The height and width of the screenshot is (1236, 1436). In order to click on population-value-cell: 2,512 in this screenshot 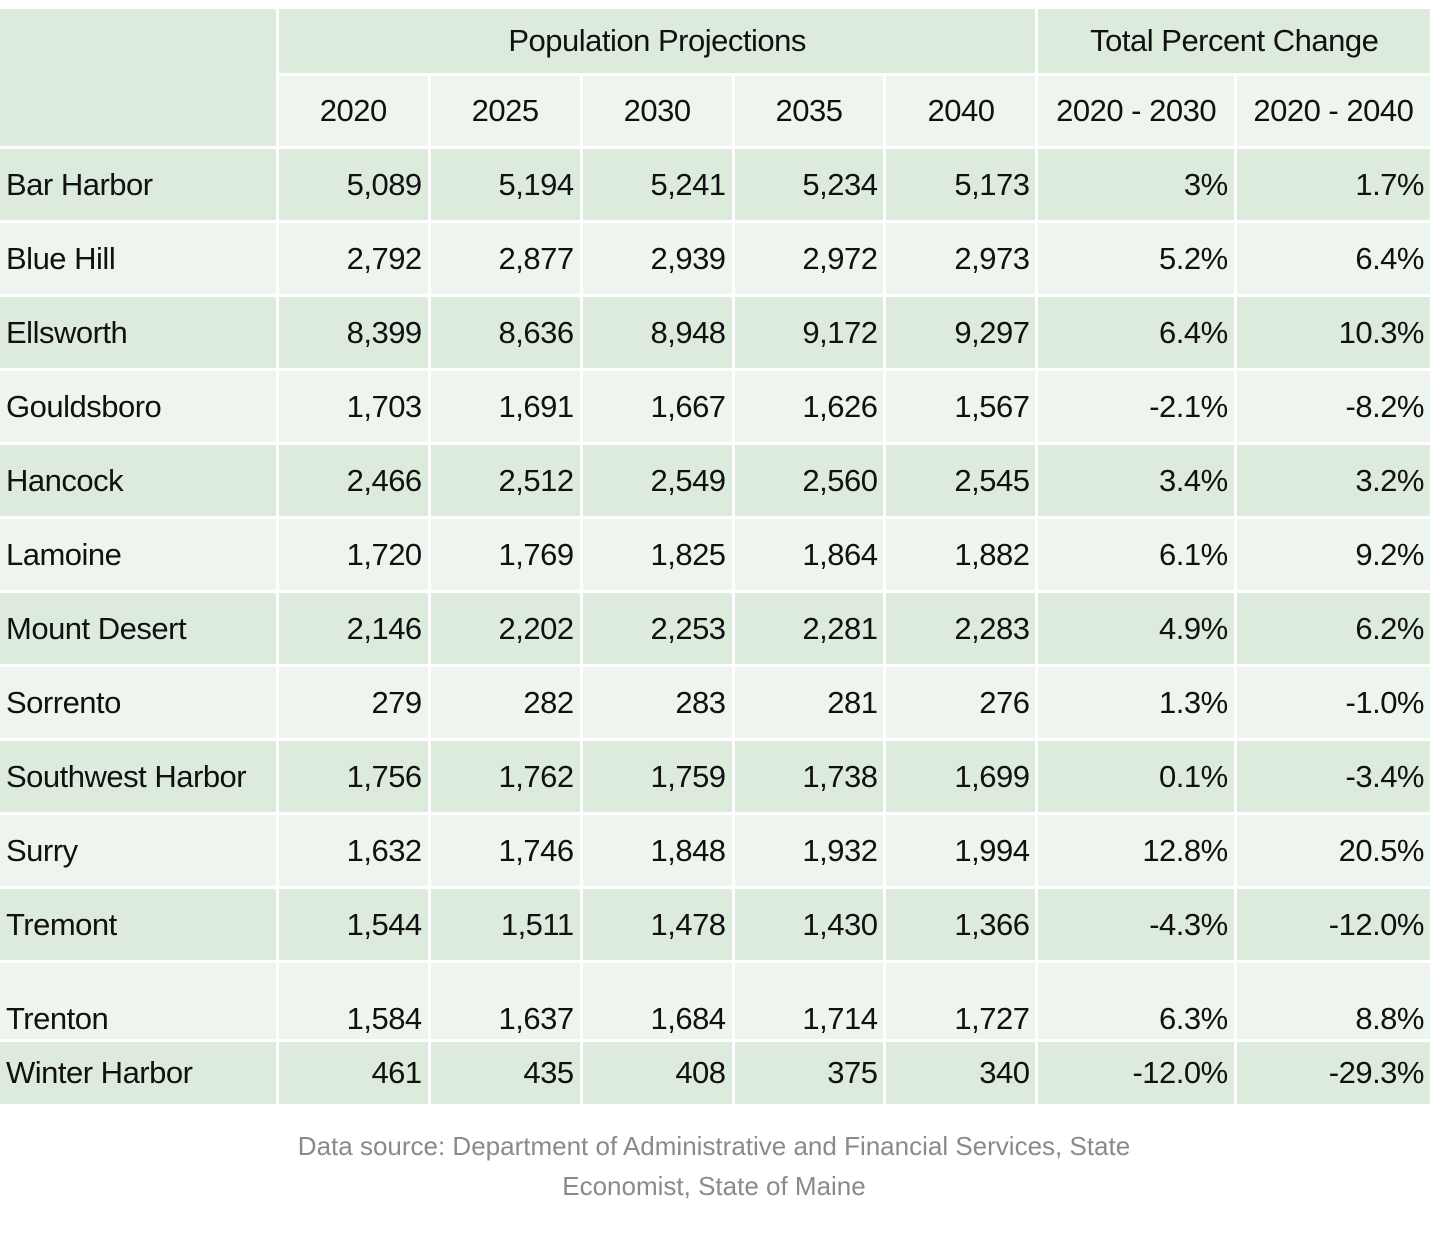, I will do `click(505, 480)`.